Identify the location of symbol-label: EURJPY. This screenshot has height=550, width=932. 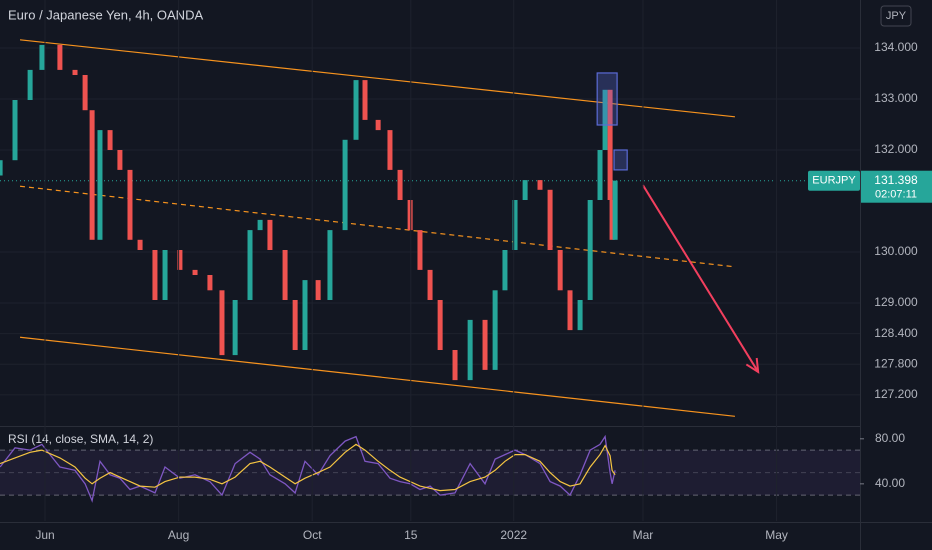
(834, 181).